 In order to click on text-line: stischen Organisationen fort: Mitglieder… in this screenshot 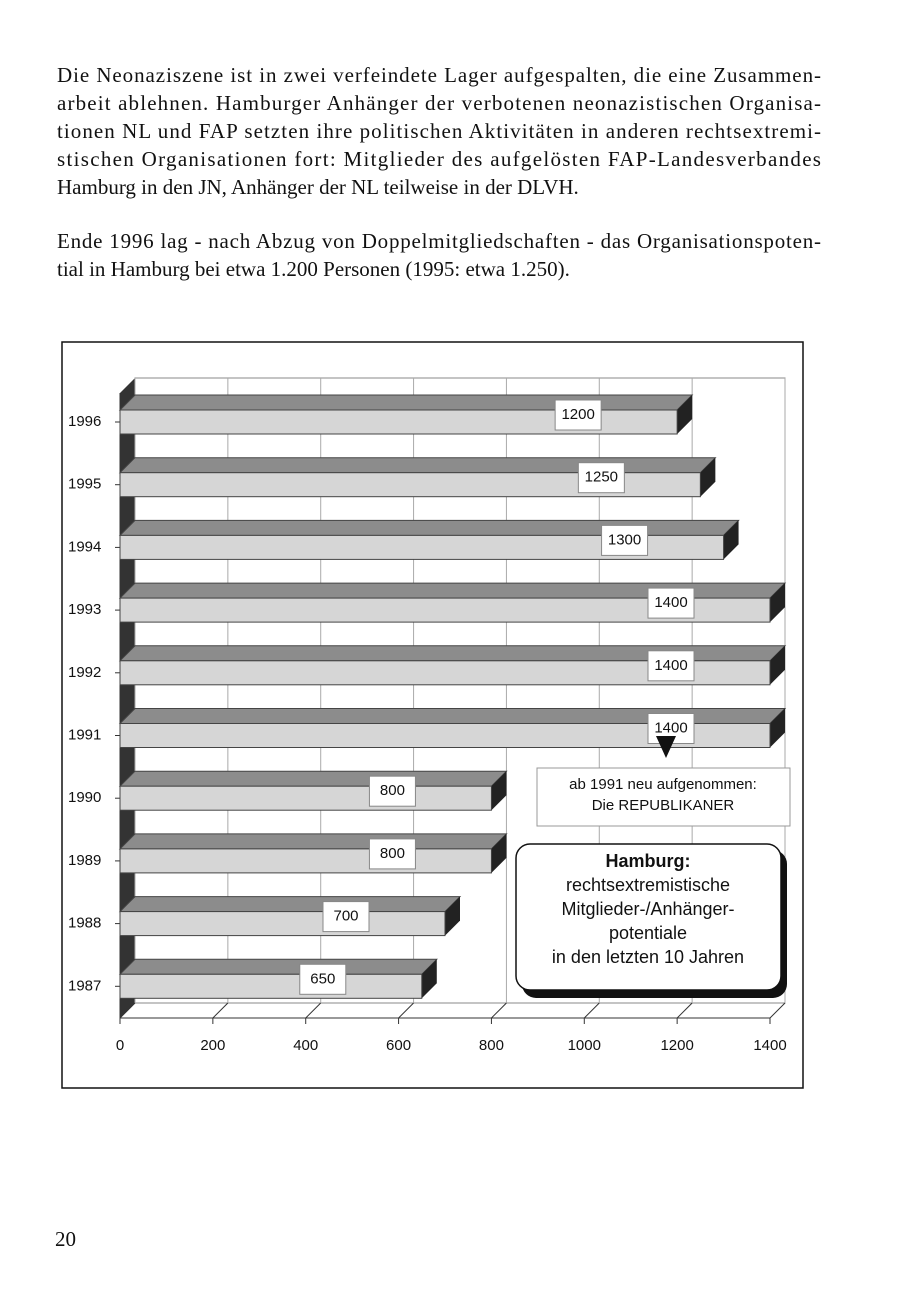, I will do `click(439, 159)`.